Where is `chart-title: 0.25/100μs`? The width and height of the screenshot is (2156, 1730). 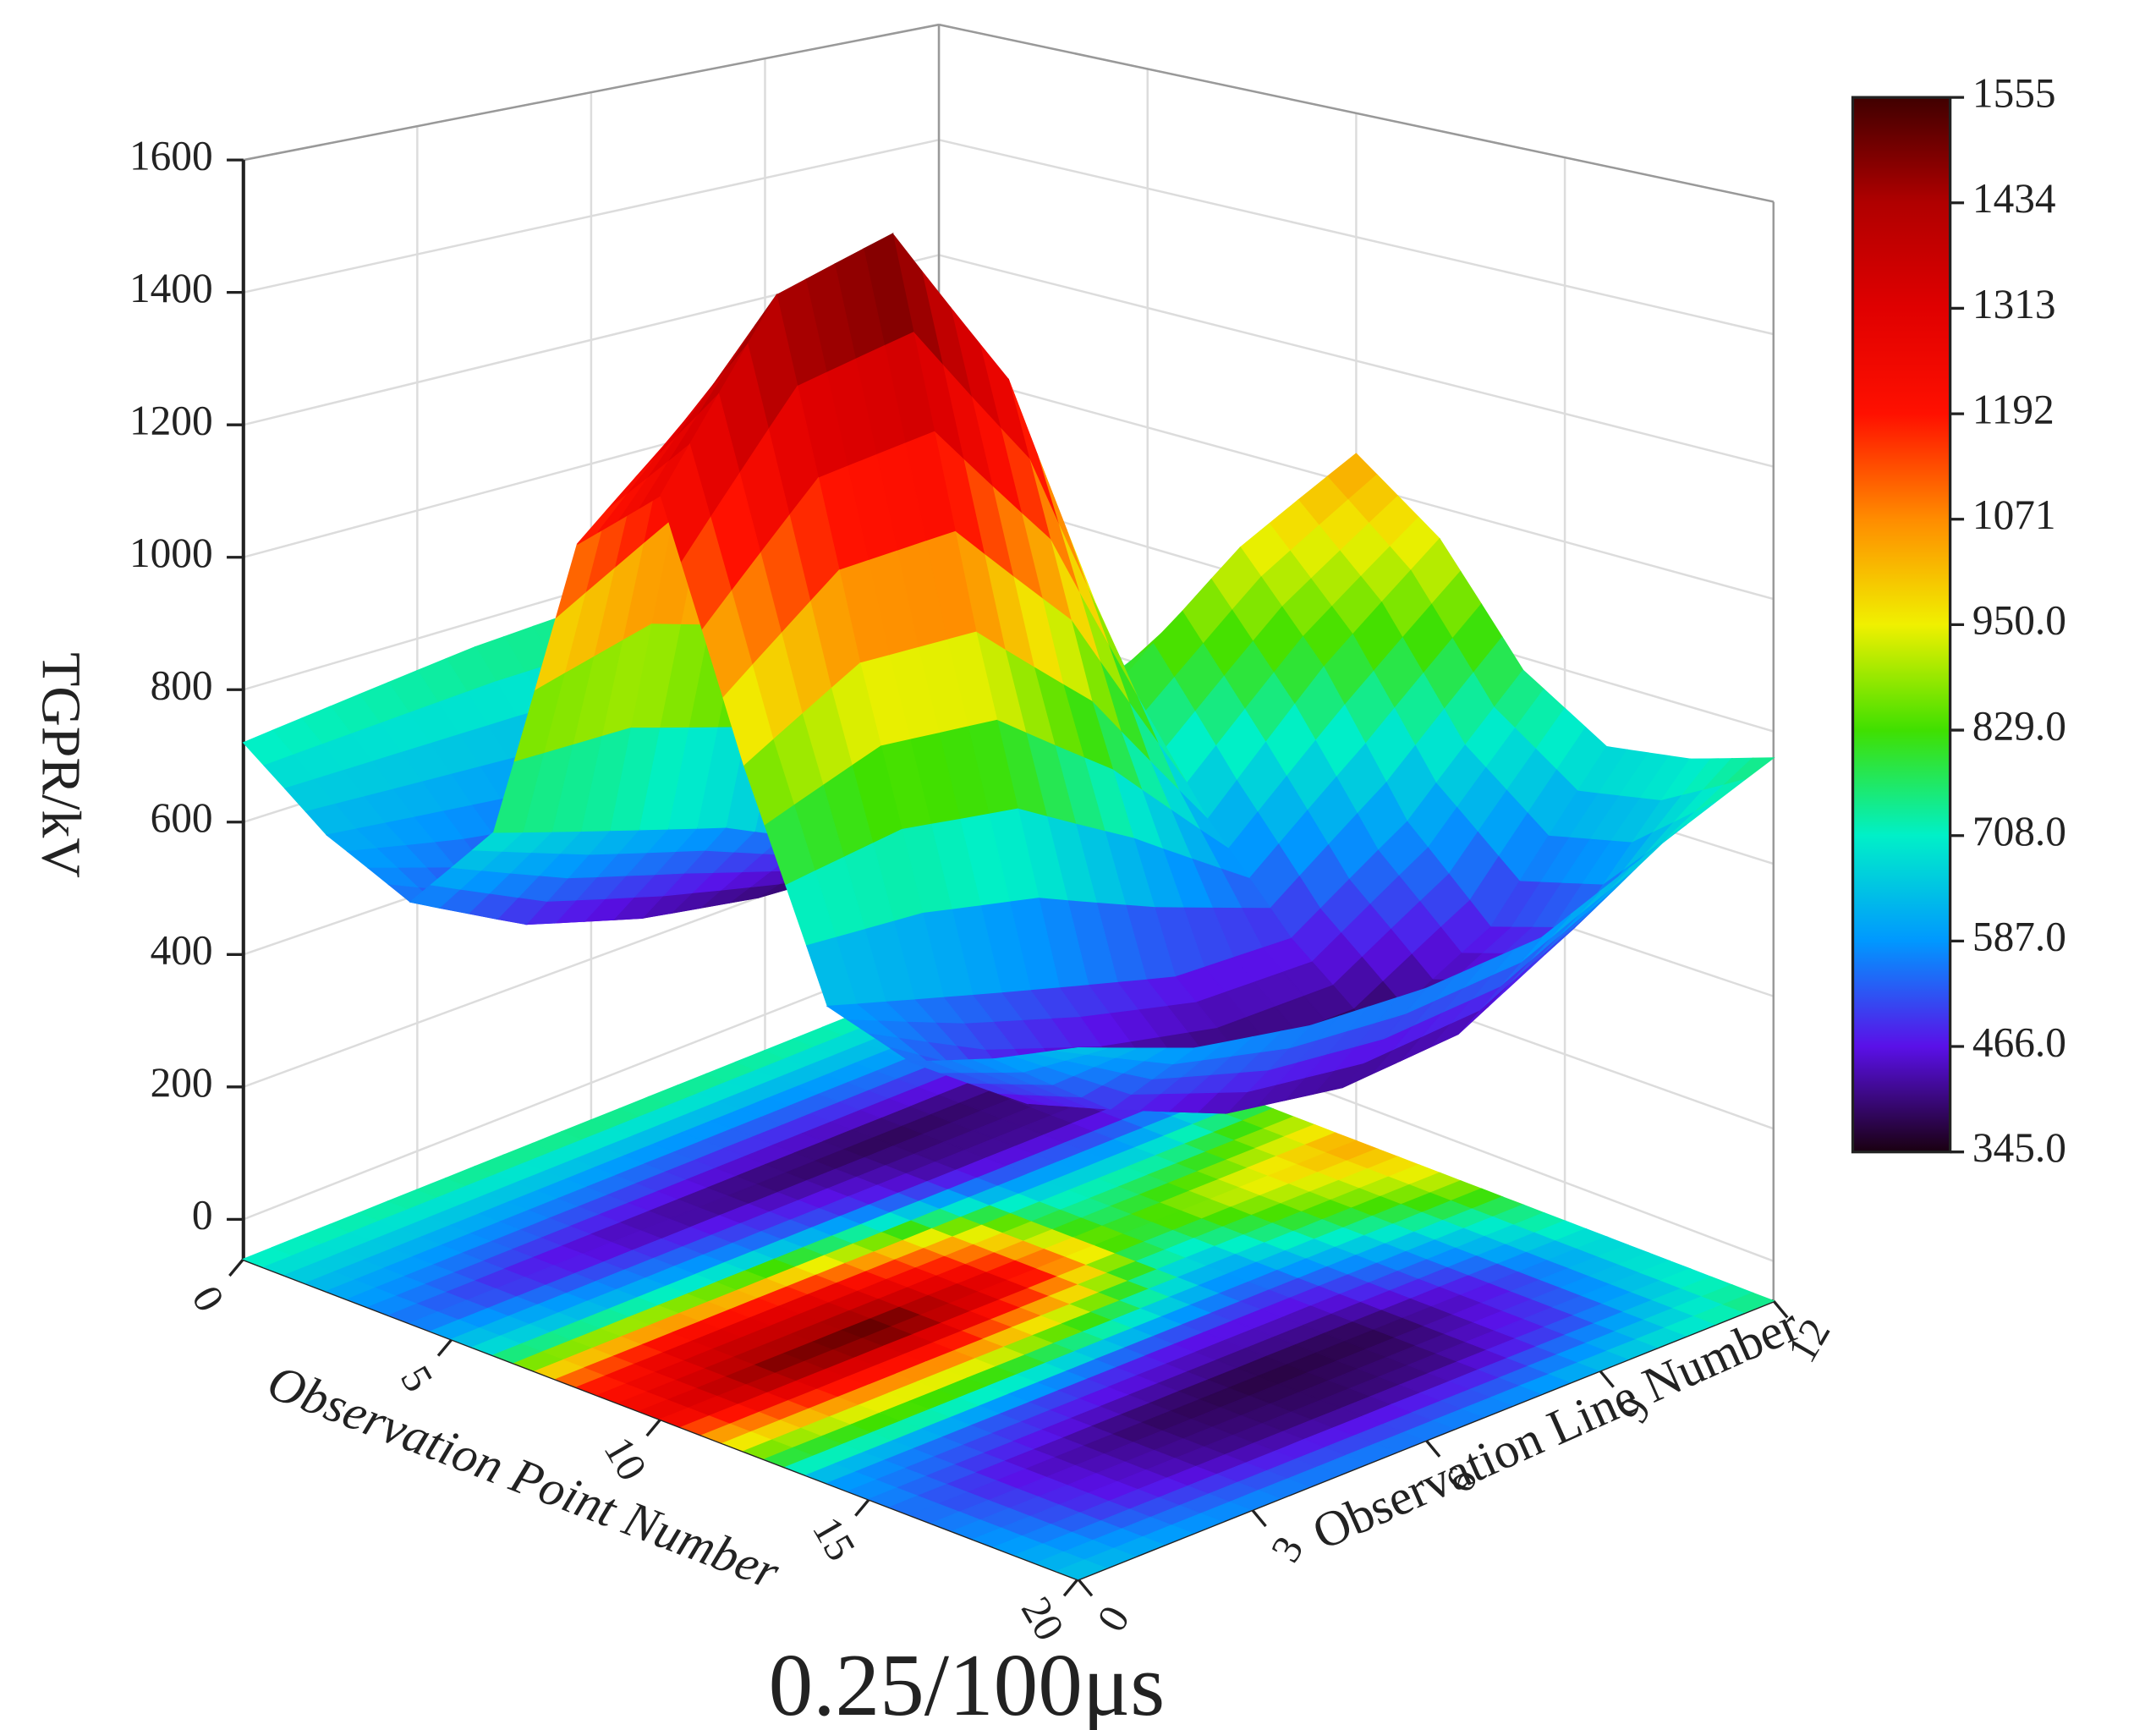
chart-title: 0.25/100μs is located at coordinates (968, 1682).